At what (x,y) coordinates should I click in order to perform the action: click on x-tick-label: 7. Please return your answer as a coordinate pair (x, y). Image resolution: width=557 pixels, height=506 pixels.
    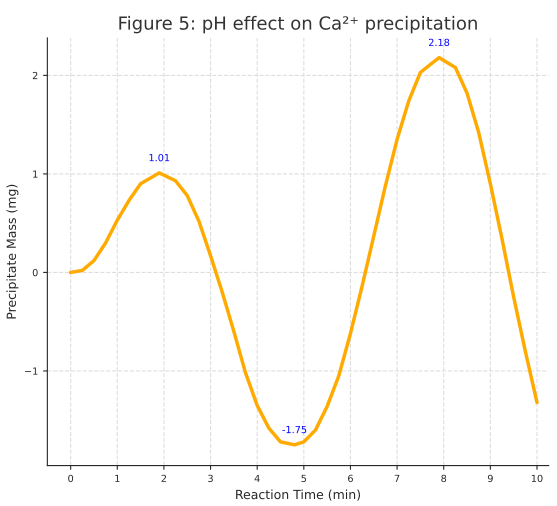
    Looking at the image, I should click on (397, 478).